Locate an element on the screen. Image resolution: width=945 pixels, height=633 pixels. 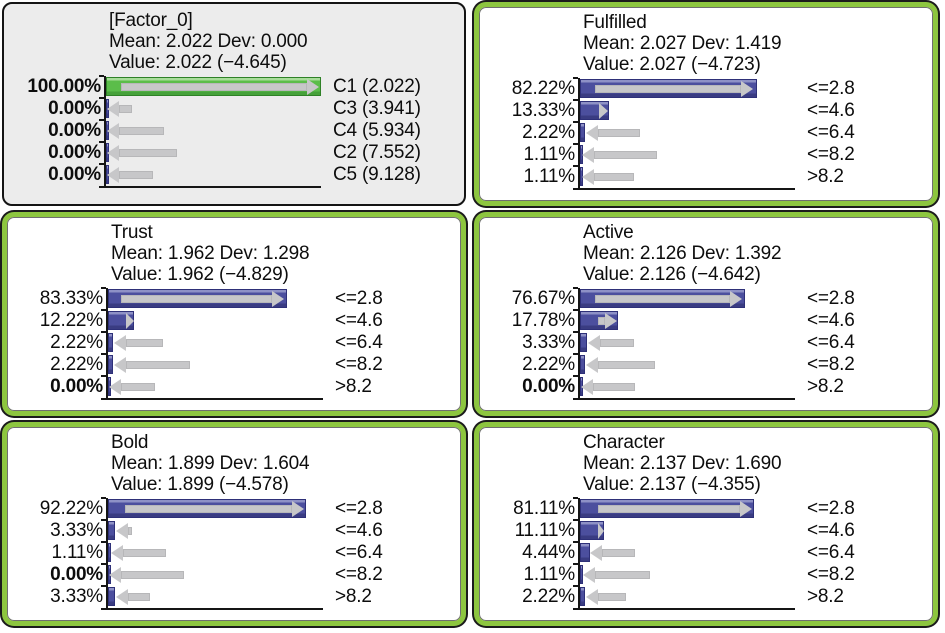
value-line: Value: 1.962 (−4.829) is located at coordinates (200, 274).